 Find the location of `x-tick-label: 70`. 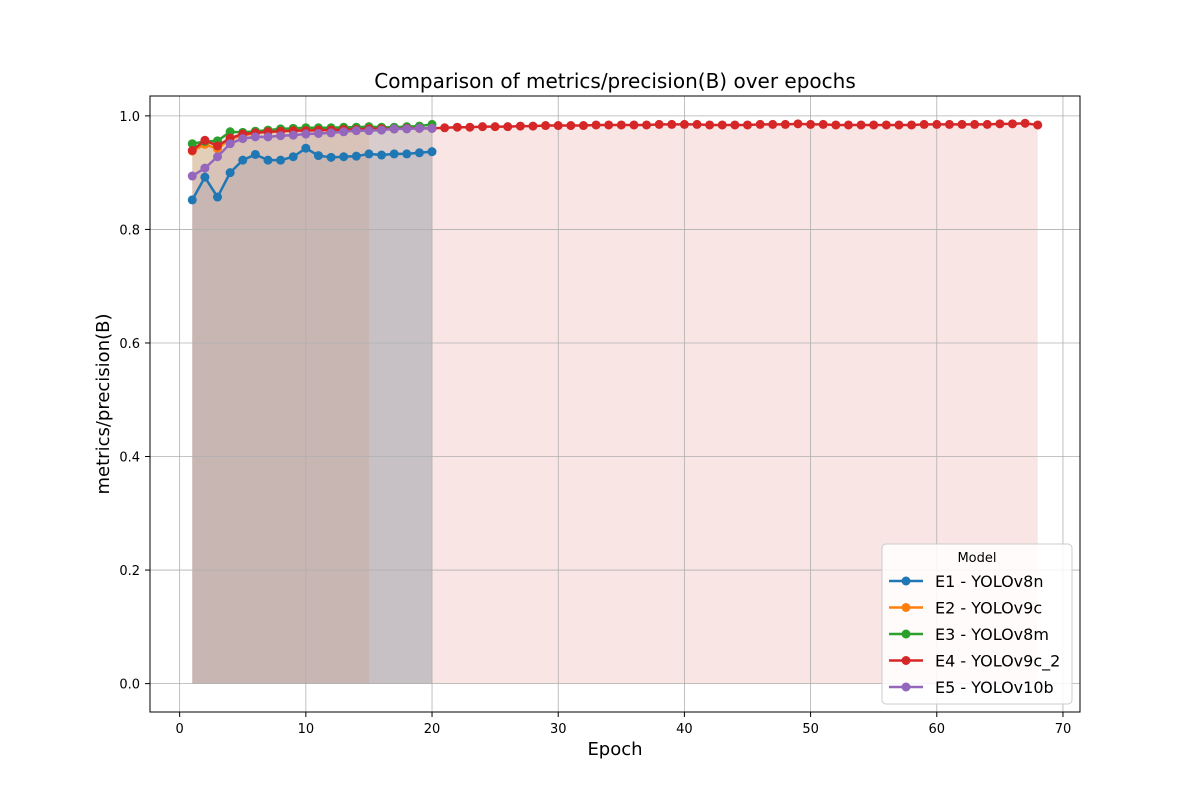

x-tick-label: 70 is located at coordinates (1063, 729).